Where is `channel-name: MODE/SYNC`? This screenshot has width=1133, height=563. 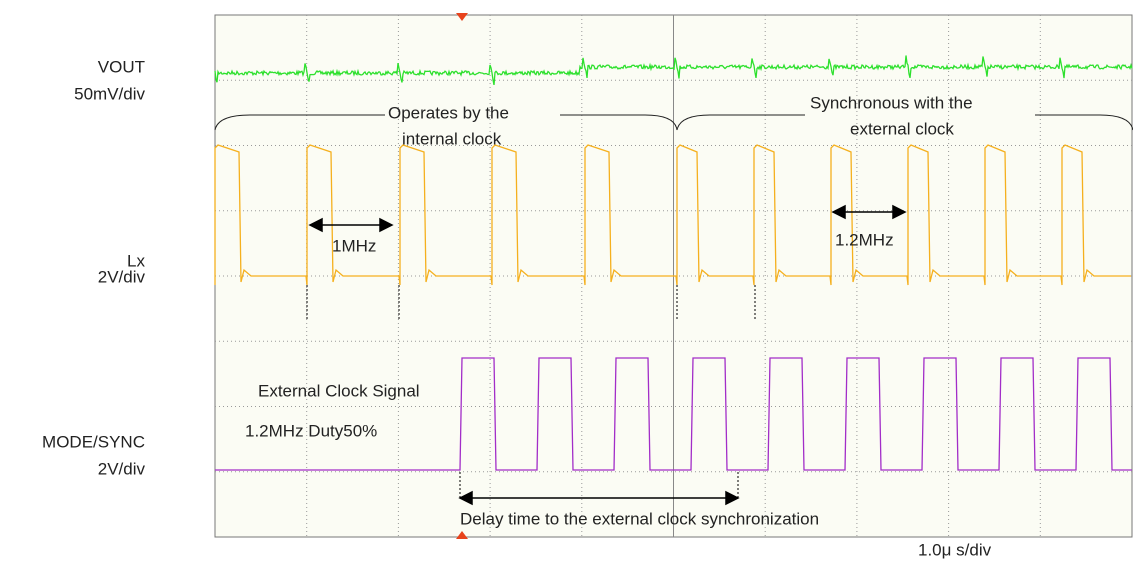
channel-name: MODE/SYNC is located at coordinates (93, 441).